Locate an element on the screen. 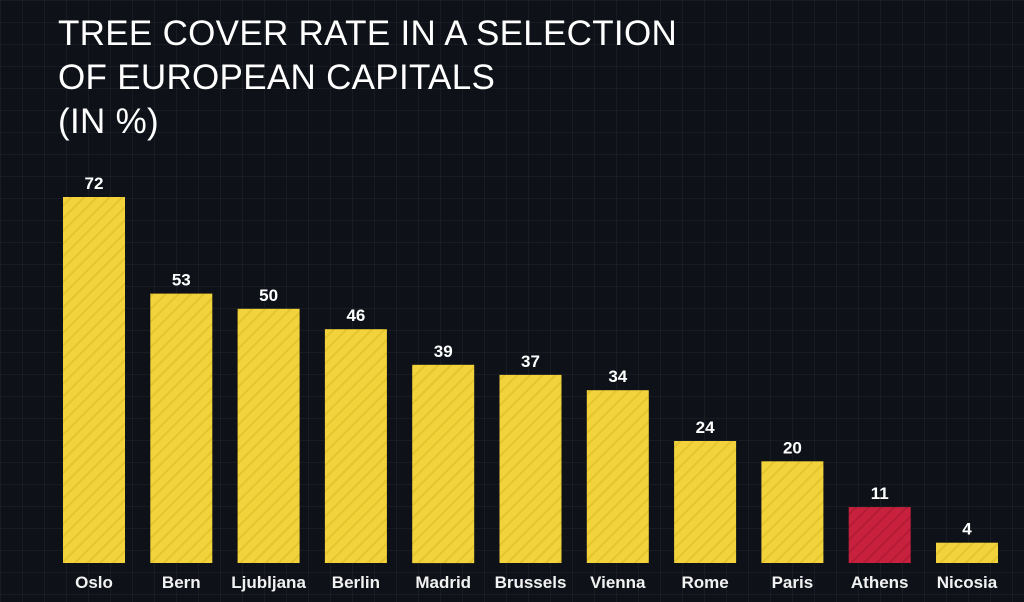 The height and width of the screenshot is (602, 1024). category-label-vienna: Vienna is located at coordinates (618, 582).